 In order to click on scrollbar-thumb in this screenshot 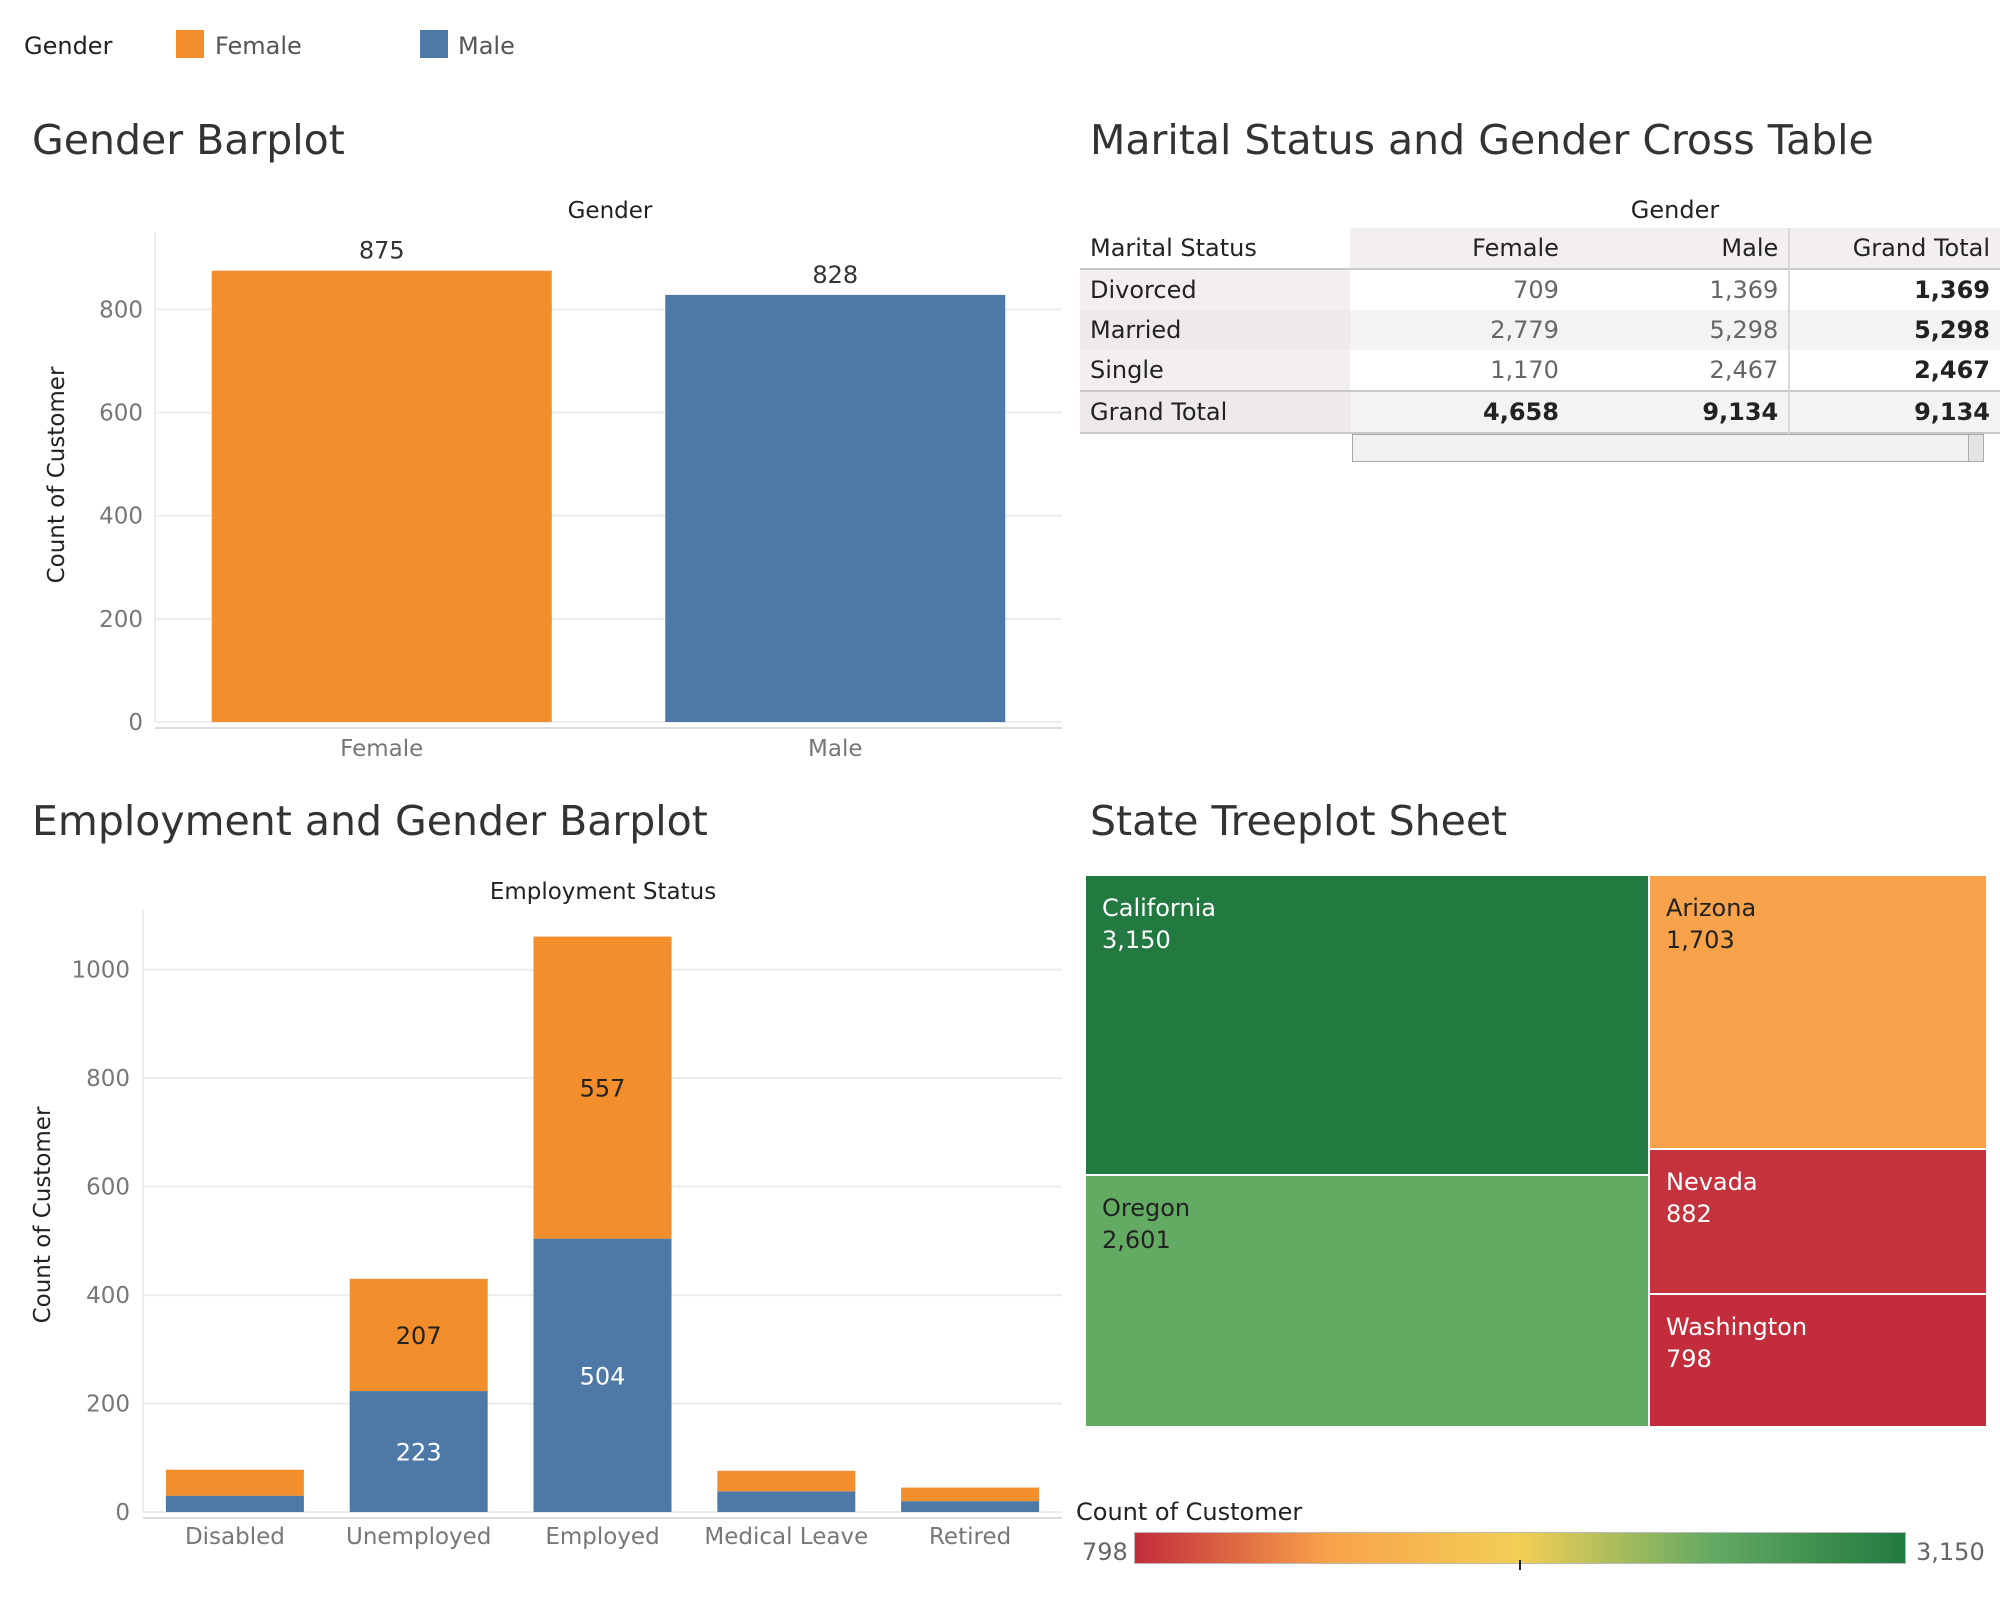, I will do `click(1975, 448)`.